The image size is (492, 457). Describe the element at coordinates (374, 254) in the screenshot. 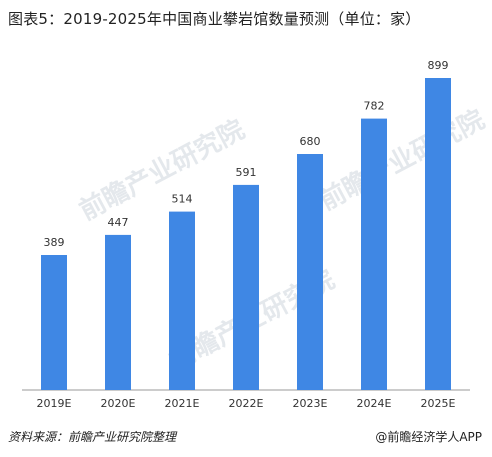

I see `bar-2024E` at that location.